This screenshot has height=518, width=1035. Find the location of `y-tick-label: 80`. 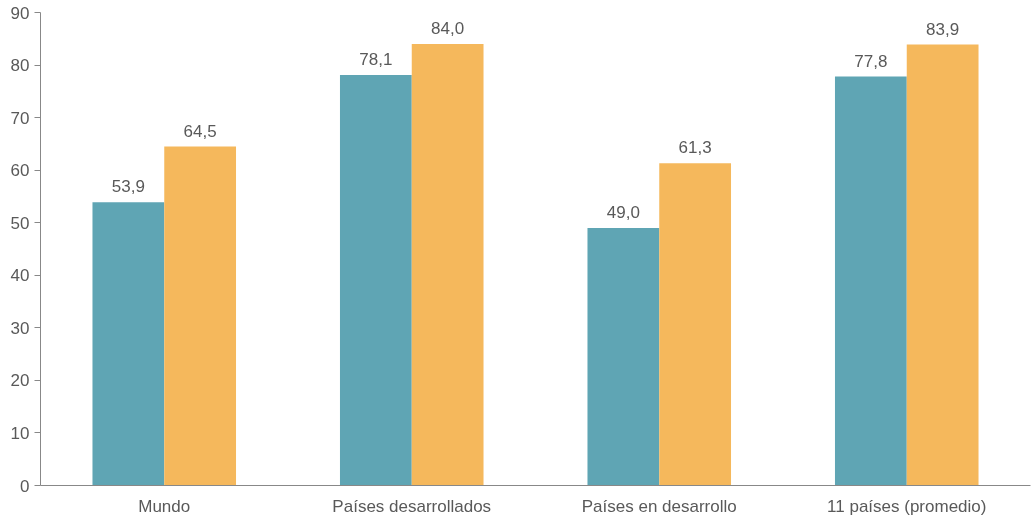

y-tick-label: 80 is located at coordinates (20, 66).